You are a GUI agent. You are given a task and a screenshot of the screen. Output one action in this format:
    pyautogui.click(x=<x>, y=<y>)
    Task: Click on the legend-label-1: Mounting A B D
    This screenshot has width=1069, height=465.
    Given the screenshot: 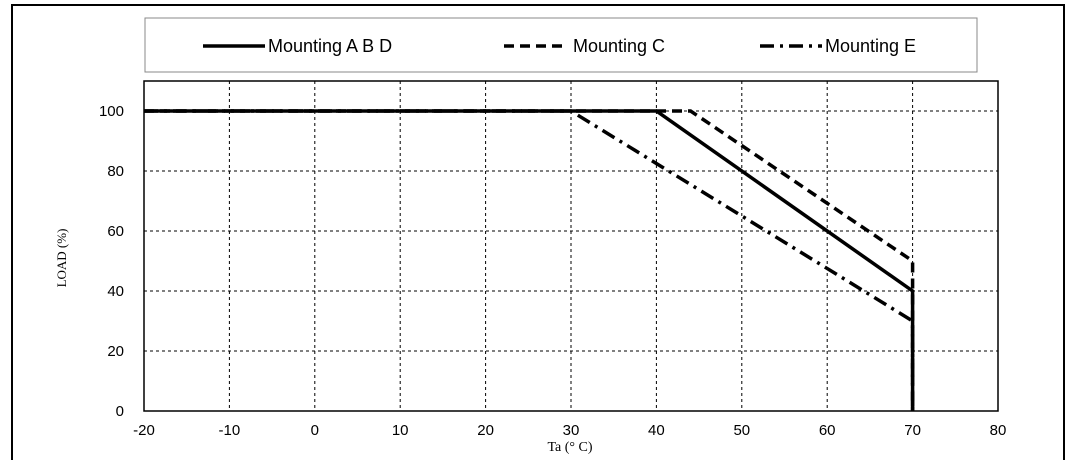 What is the action you would take?
    pyautogui.click(x=330, y=46)
    